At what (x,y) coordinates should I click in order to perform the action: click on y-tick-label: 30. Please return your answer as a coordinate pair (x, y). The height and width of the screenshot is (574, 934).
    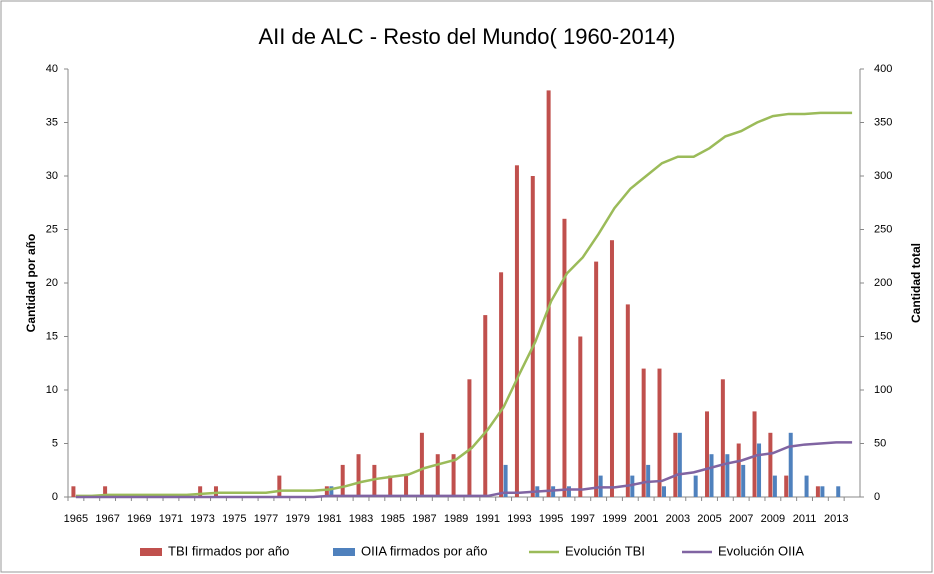
    Looking at the image, I should click on (52, 176).